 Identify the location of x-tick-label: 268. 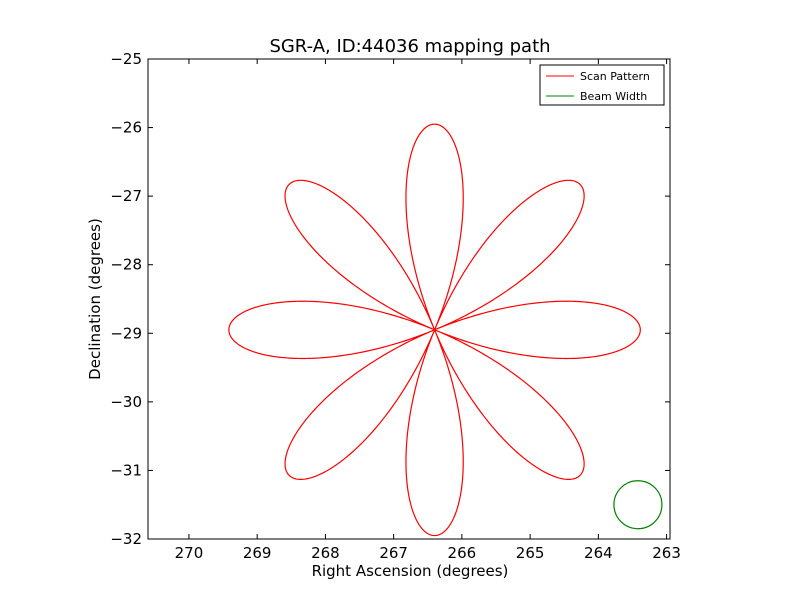
(325, 553).